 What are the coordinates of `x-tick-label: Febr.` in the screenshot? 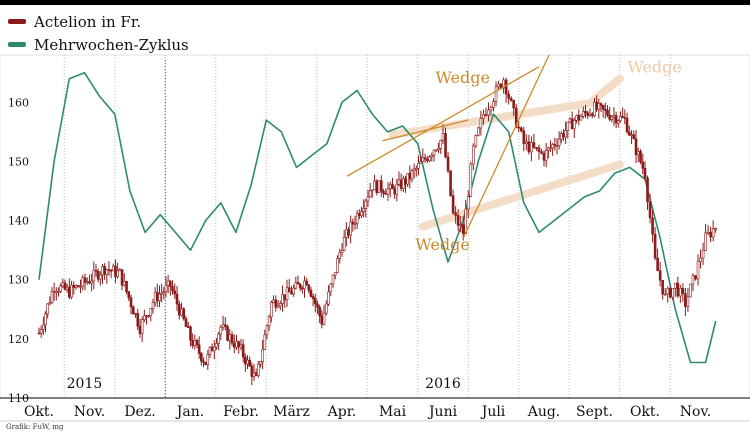 It's located at (241, 412).